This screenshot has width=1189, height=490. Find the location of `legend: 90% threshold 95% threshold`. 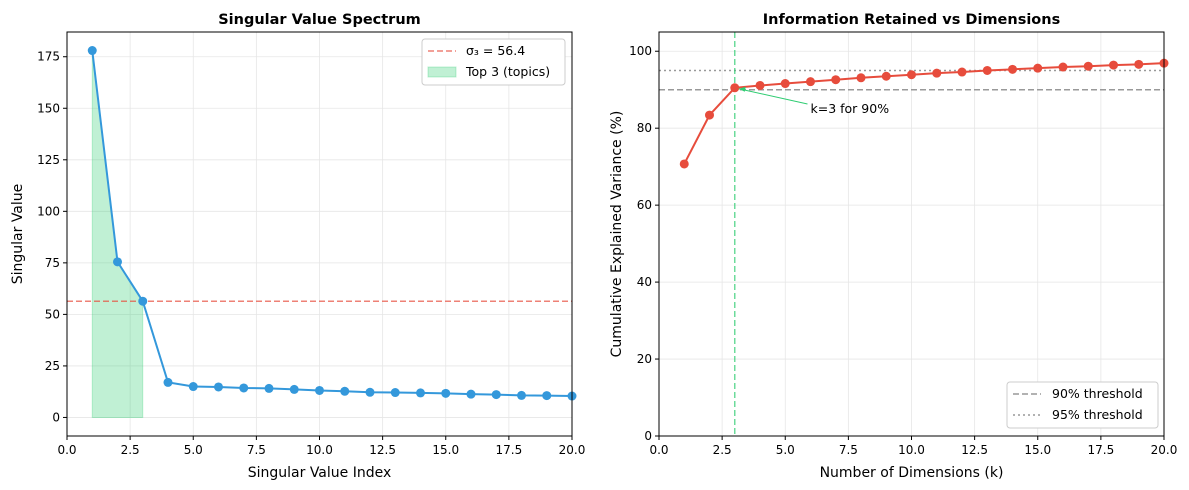

legend: 90% threshold 95% threshold is located at coordinates (1082, 405).